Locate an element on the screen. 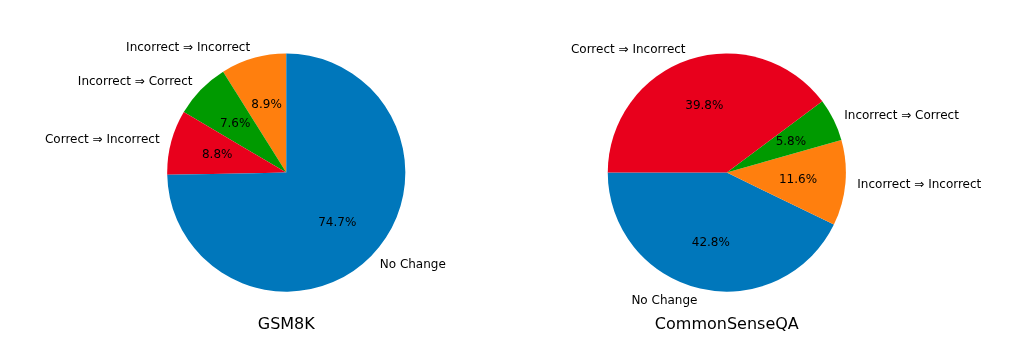 This screenshot has width=1024, height=356. data-label: 11.6% is located at coordinates (798, 178).